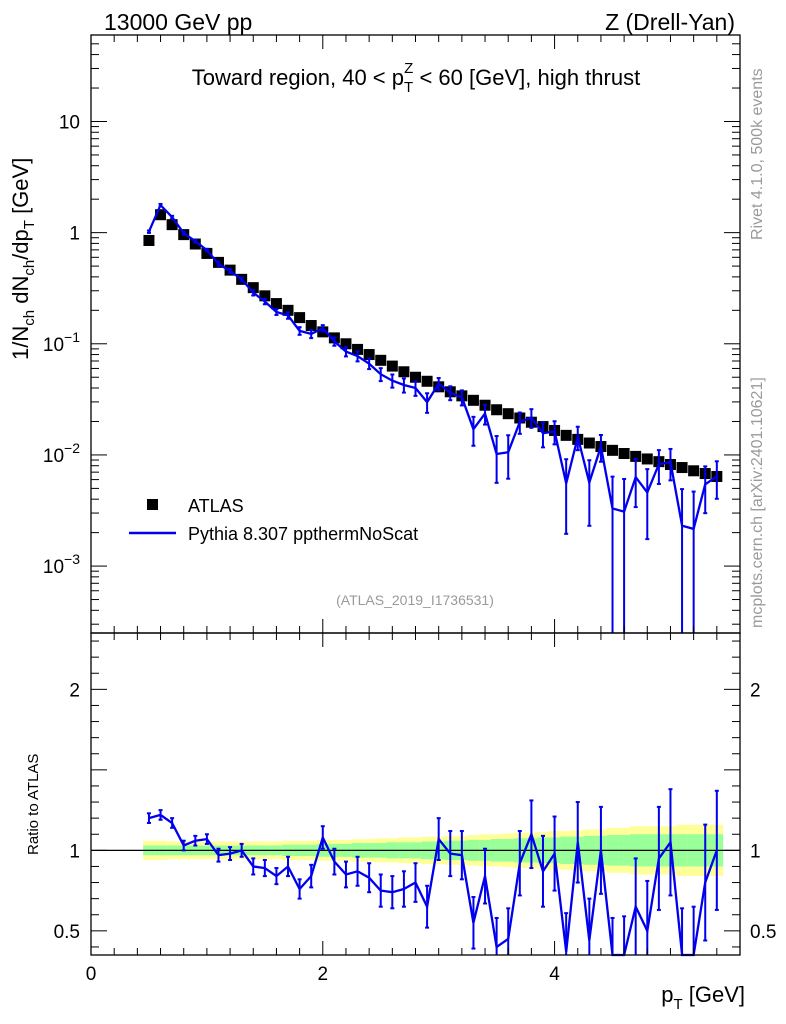 This screenshot has height=1024, width=786. What do you see at coordinates (67, 932) in the screenshot?
I see `ratio-y-tick-label: 0.5` at bounding box center [67, 932].